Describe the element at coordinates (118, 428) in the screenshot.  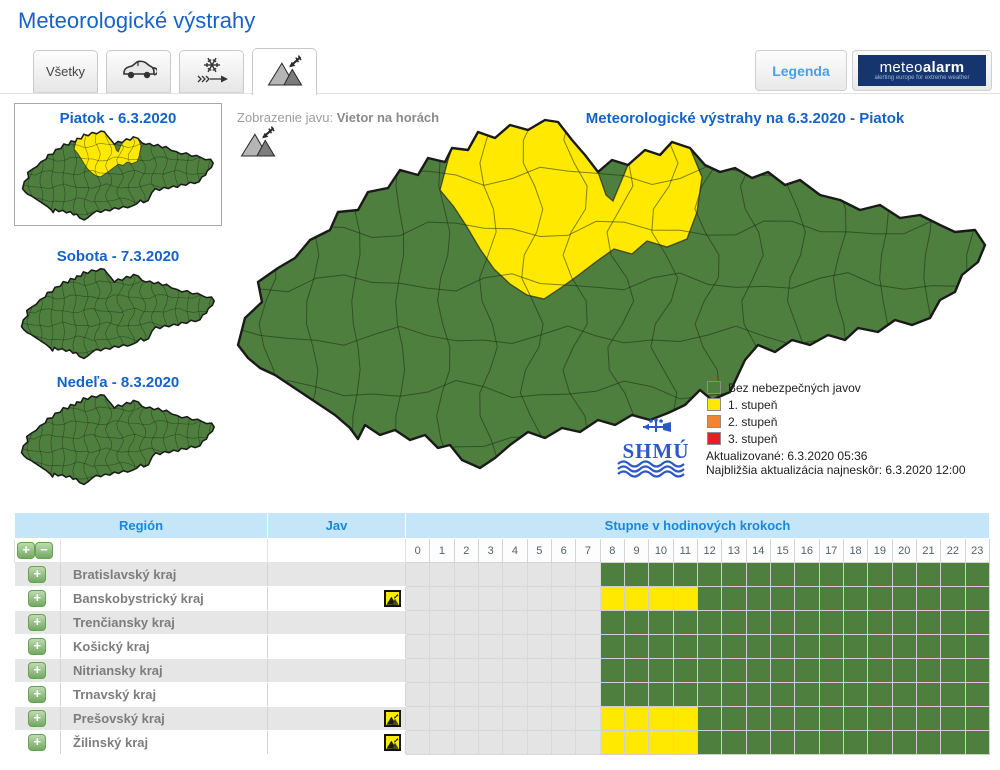
I see `day-map-nedela: Nedeľa - 8.3.2020` at that location.